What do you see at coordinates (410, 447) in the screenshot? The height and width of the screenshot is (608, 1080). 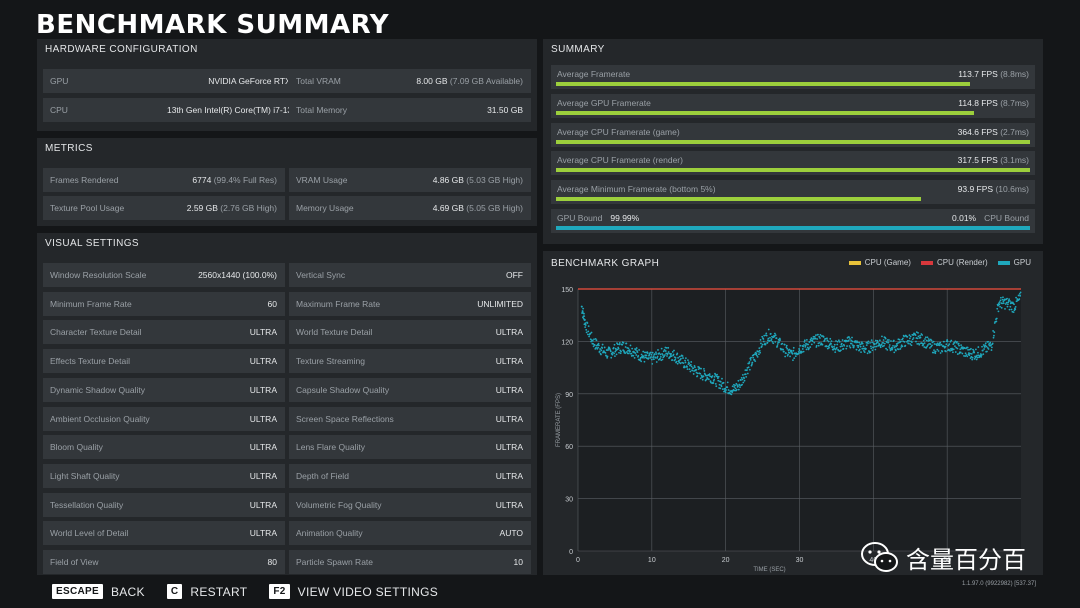 I see `setting-row-right-6: Lens Flare Quality ULTRA` at bounding box center [410, 447].